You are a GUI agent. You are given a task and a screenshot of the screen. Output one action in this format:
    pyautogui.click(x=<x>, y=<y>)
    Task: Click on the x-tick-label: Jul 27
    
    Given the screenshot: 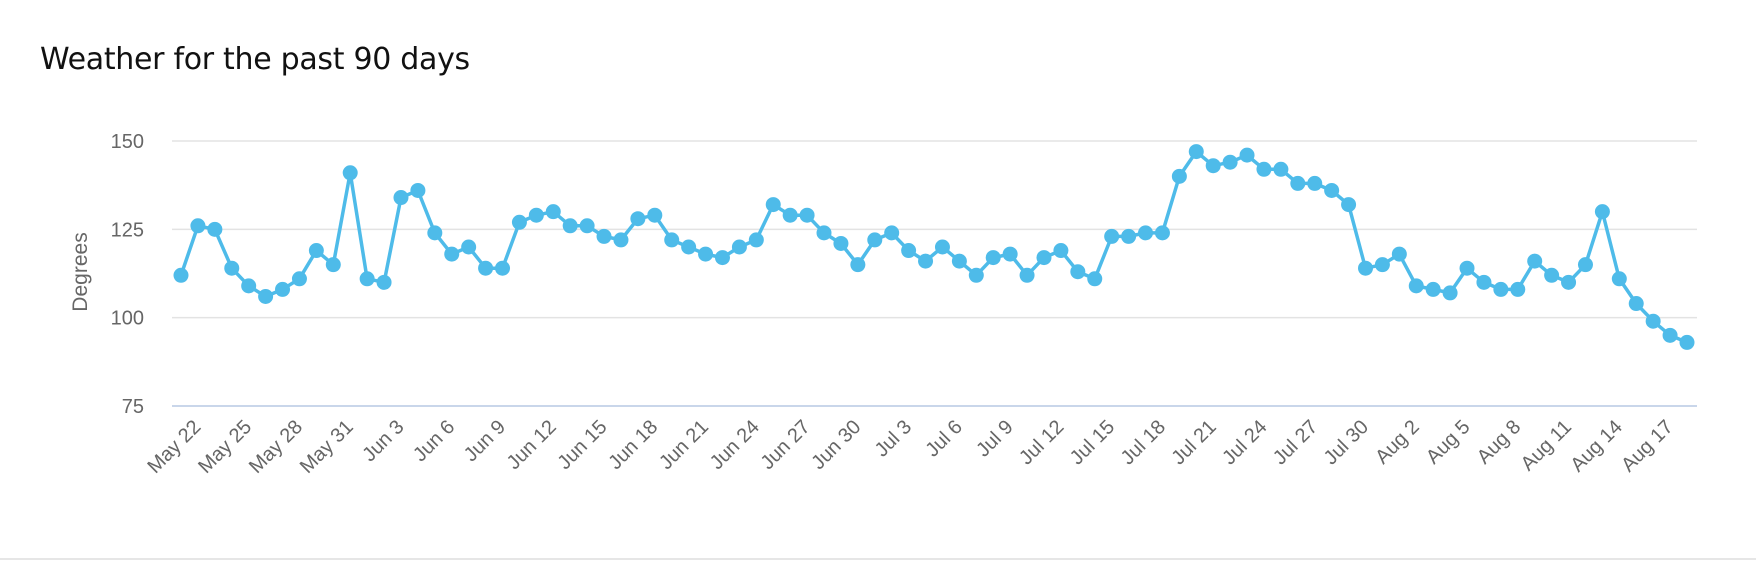 What is the action you would take?
    pyautogui.click(x=1295, y=442)
    